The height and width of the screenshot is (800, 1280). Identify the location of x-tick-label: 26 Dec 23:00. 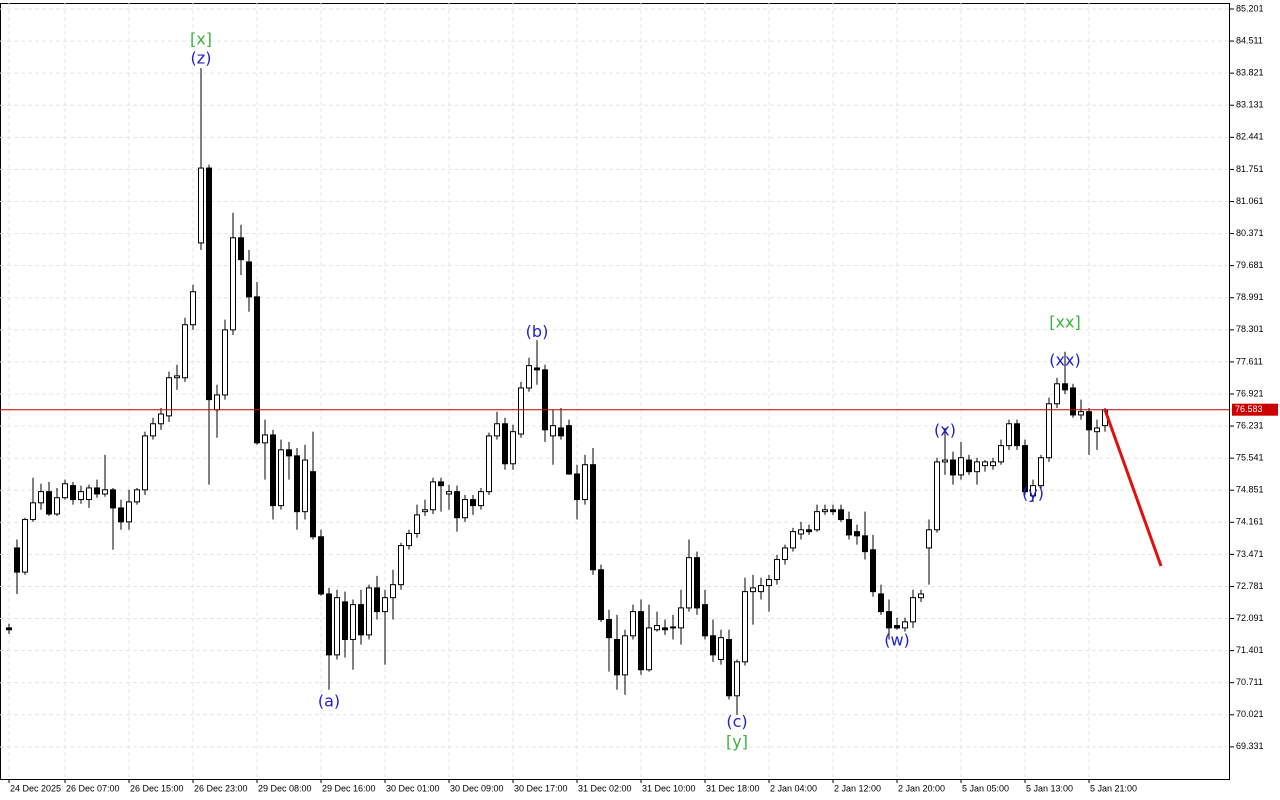
(221, 788).